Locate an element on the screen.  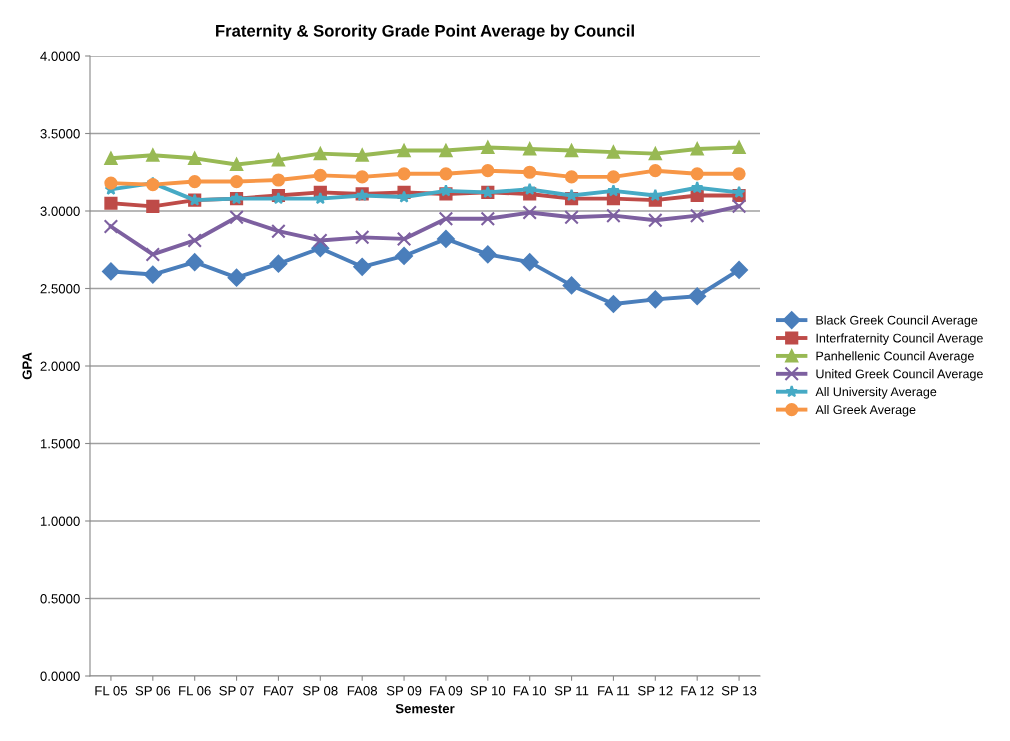
y-tick-label: 2.5000 is located at coordinates (60, 289).